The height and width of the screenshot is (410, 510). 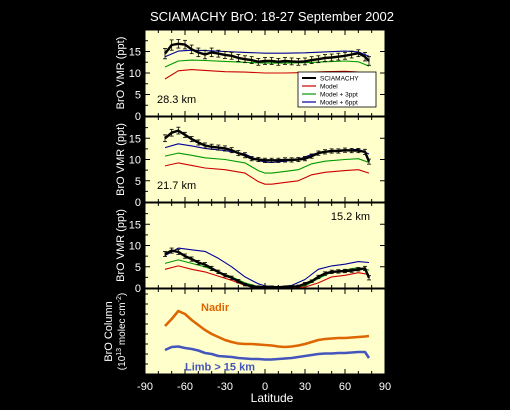 What do you see at coordinates (225, 387) in the screenshot?
I see `x-tick-label: -30` at bounding box center [225, 387].